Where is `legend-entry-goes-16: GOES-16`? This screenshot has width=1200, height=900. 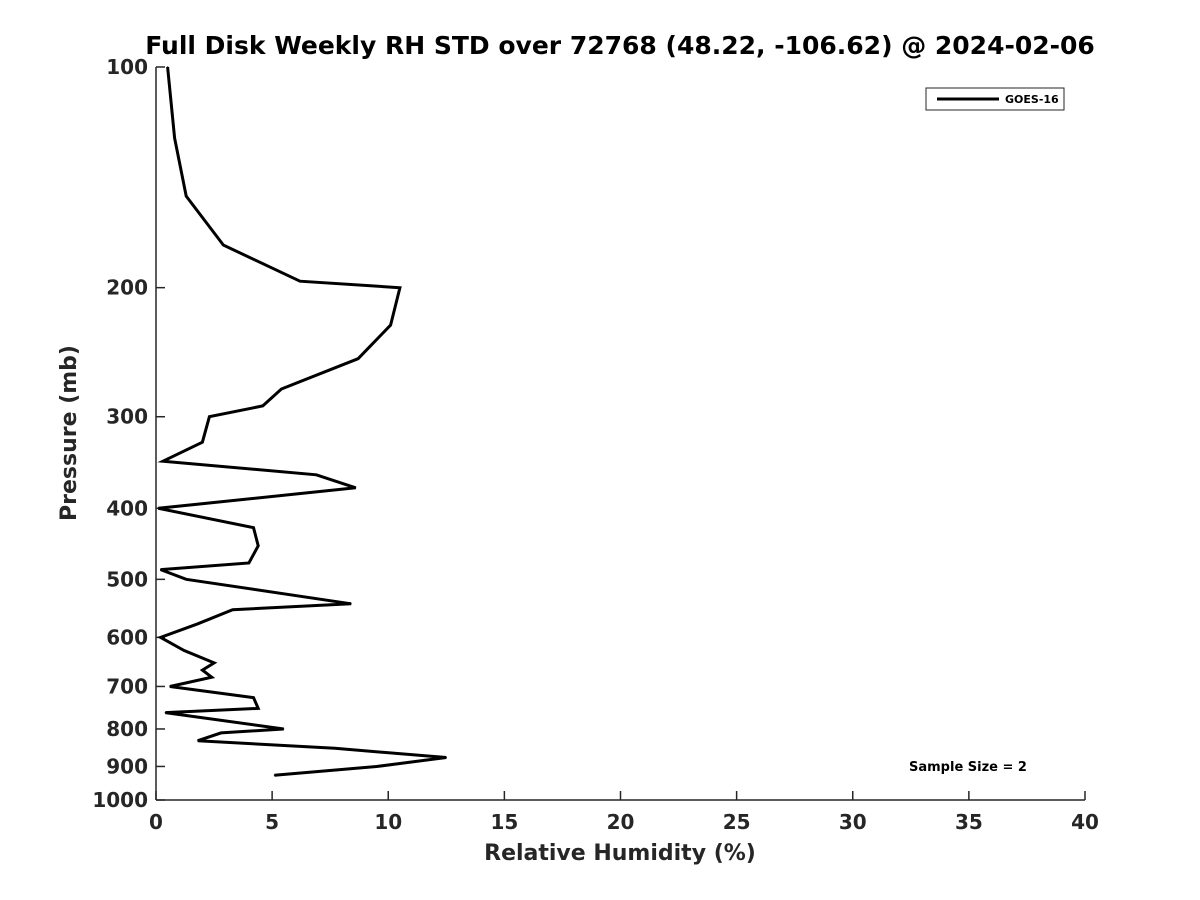
legend-entry-goes-16: GOES-16 is located at coordinates (1032, 99).